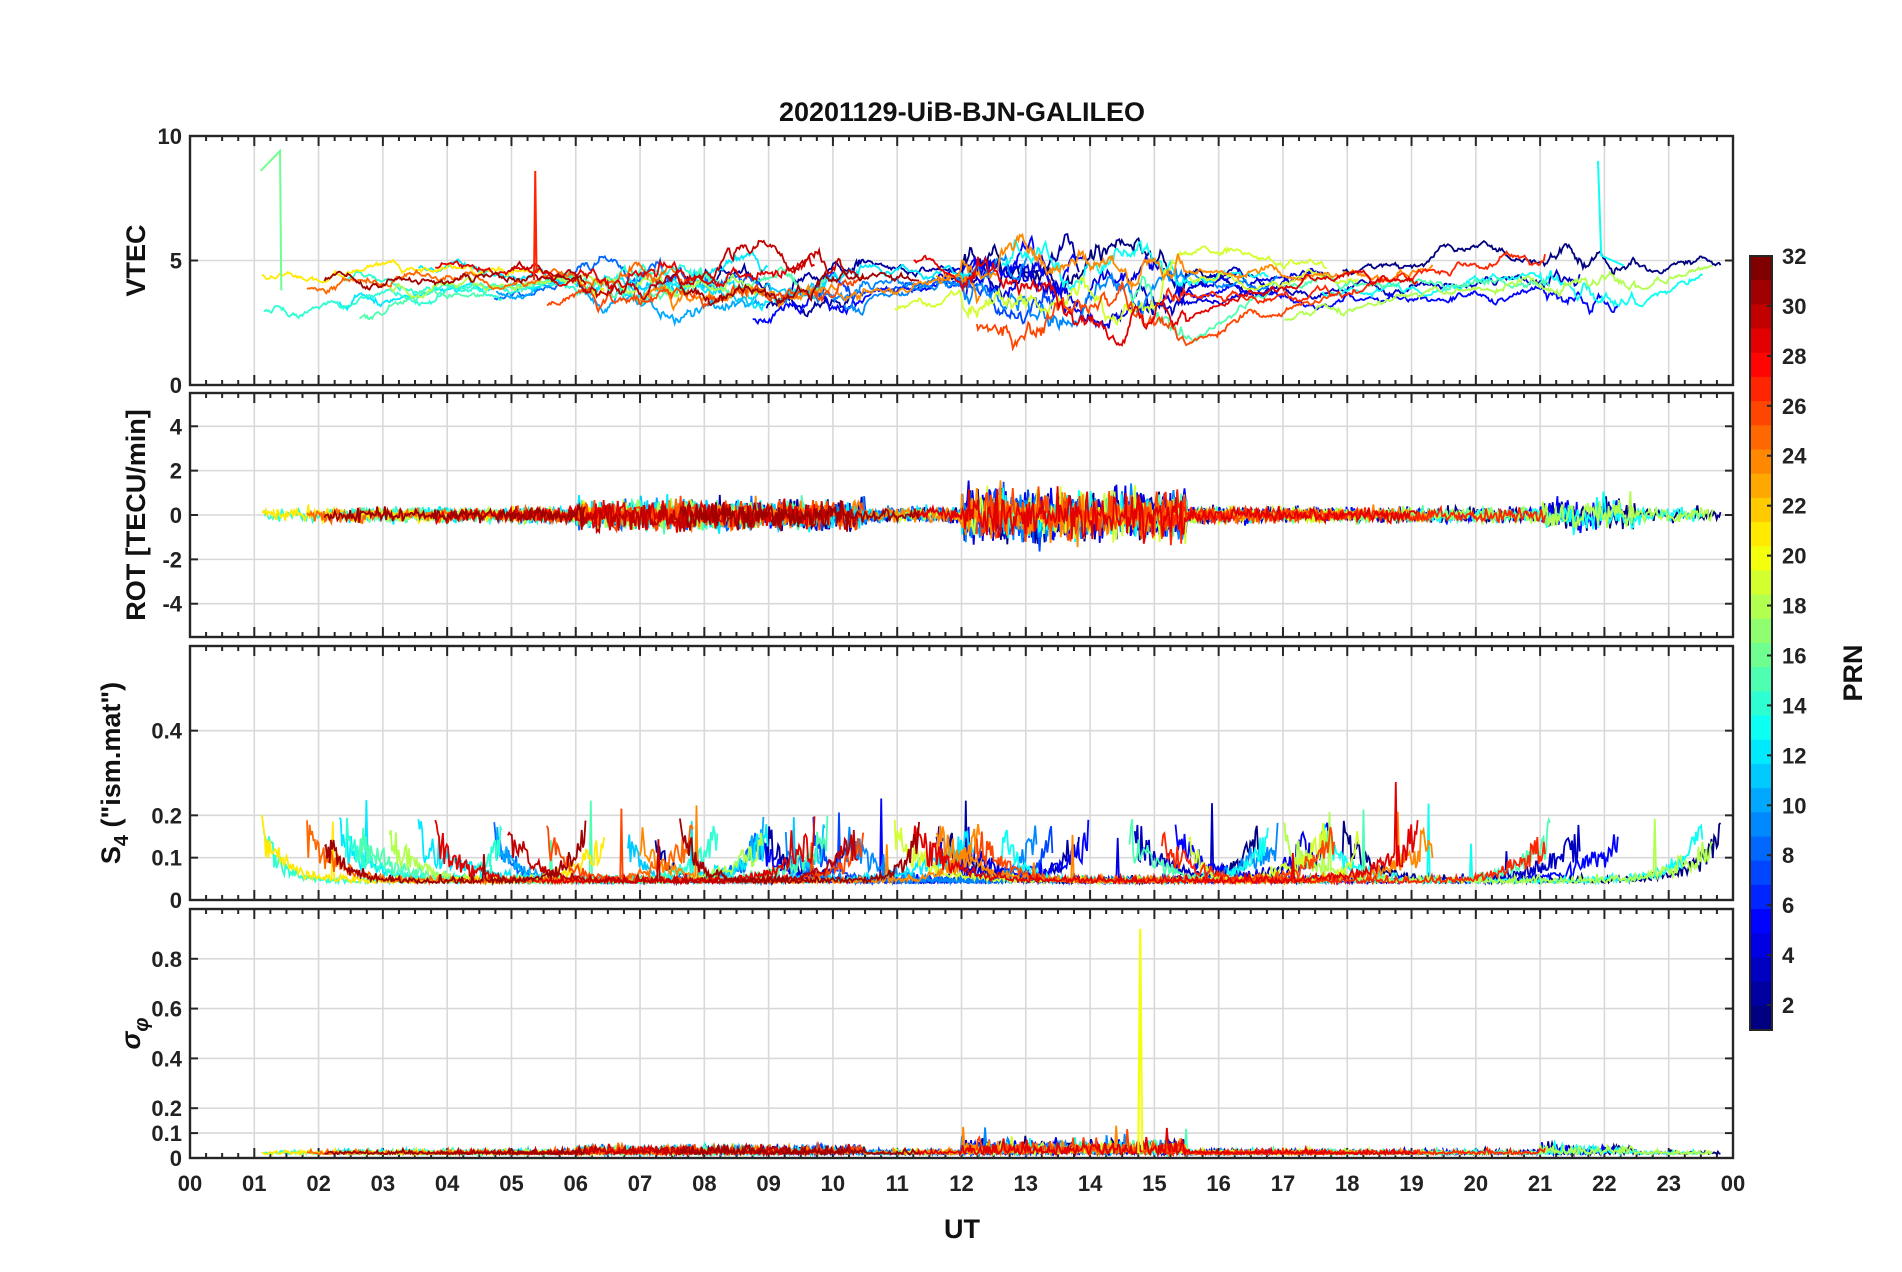 The width and height of the screenshot is (1902, 1272). I want to click on x-tick-label: 17, so click(1283, 1183).